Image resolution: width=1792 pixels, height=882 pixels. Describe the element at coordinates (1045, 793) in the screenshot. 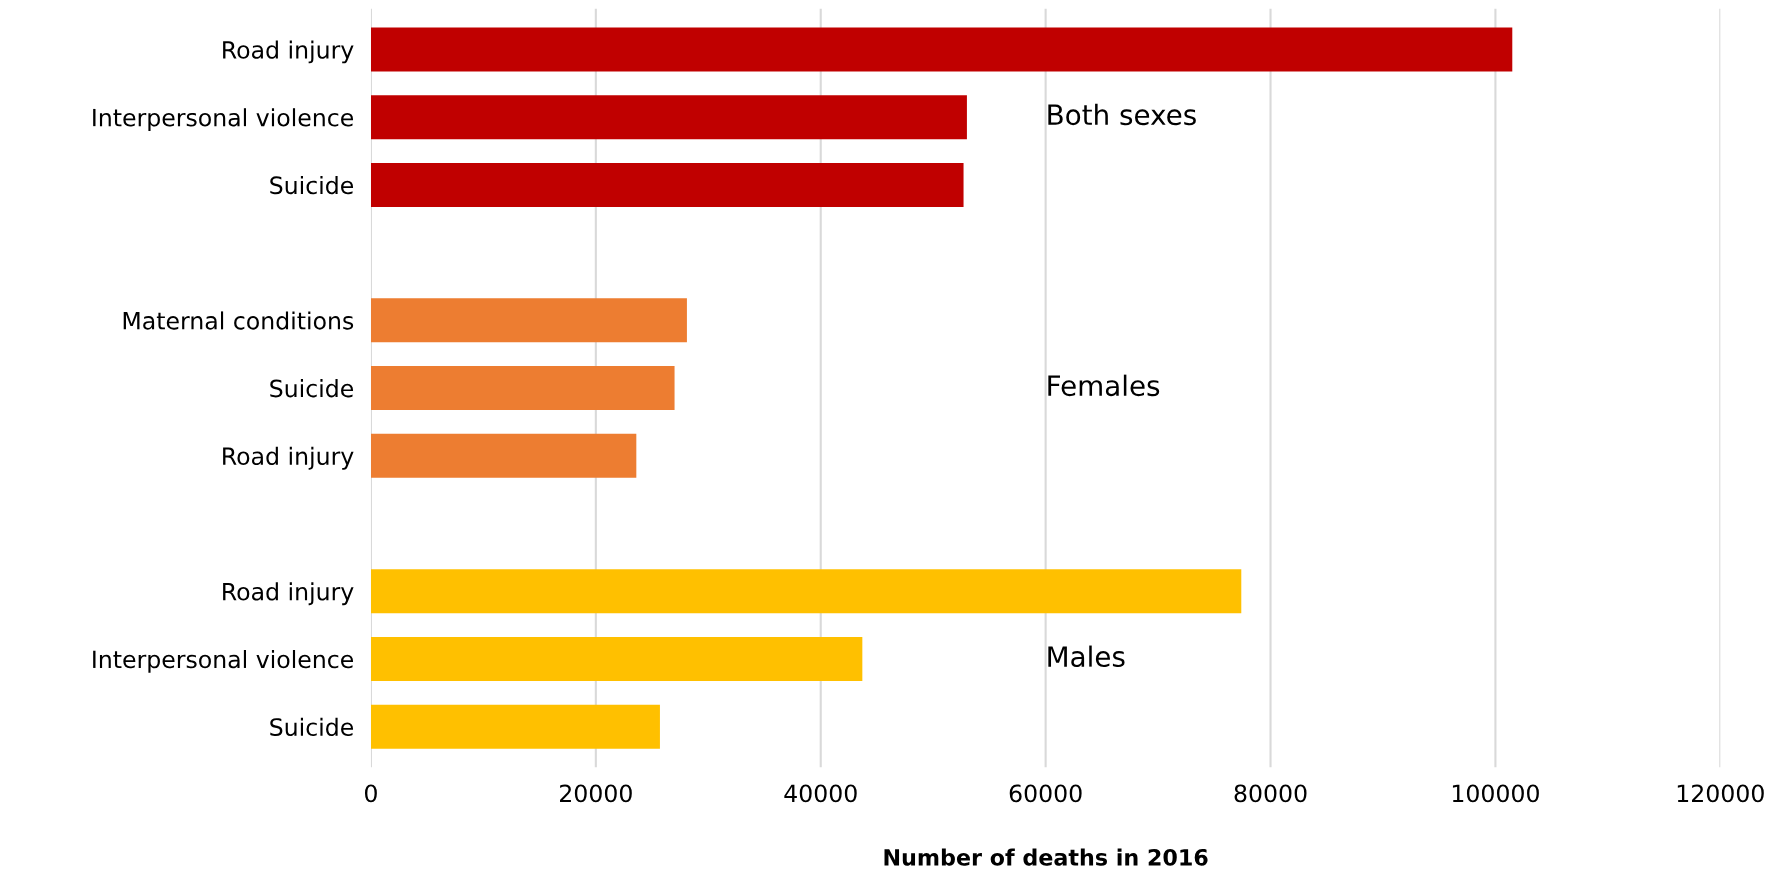

I see `x-tick-label: 60000` at that location.